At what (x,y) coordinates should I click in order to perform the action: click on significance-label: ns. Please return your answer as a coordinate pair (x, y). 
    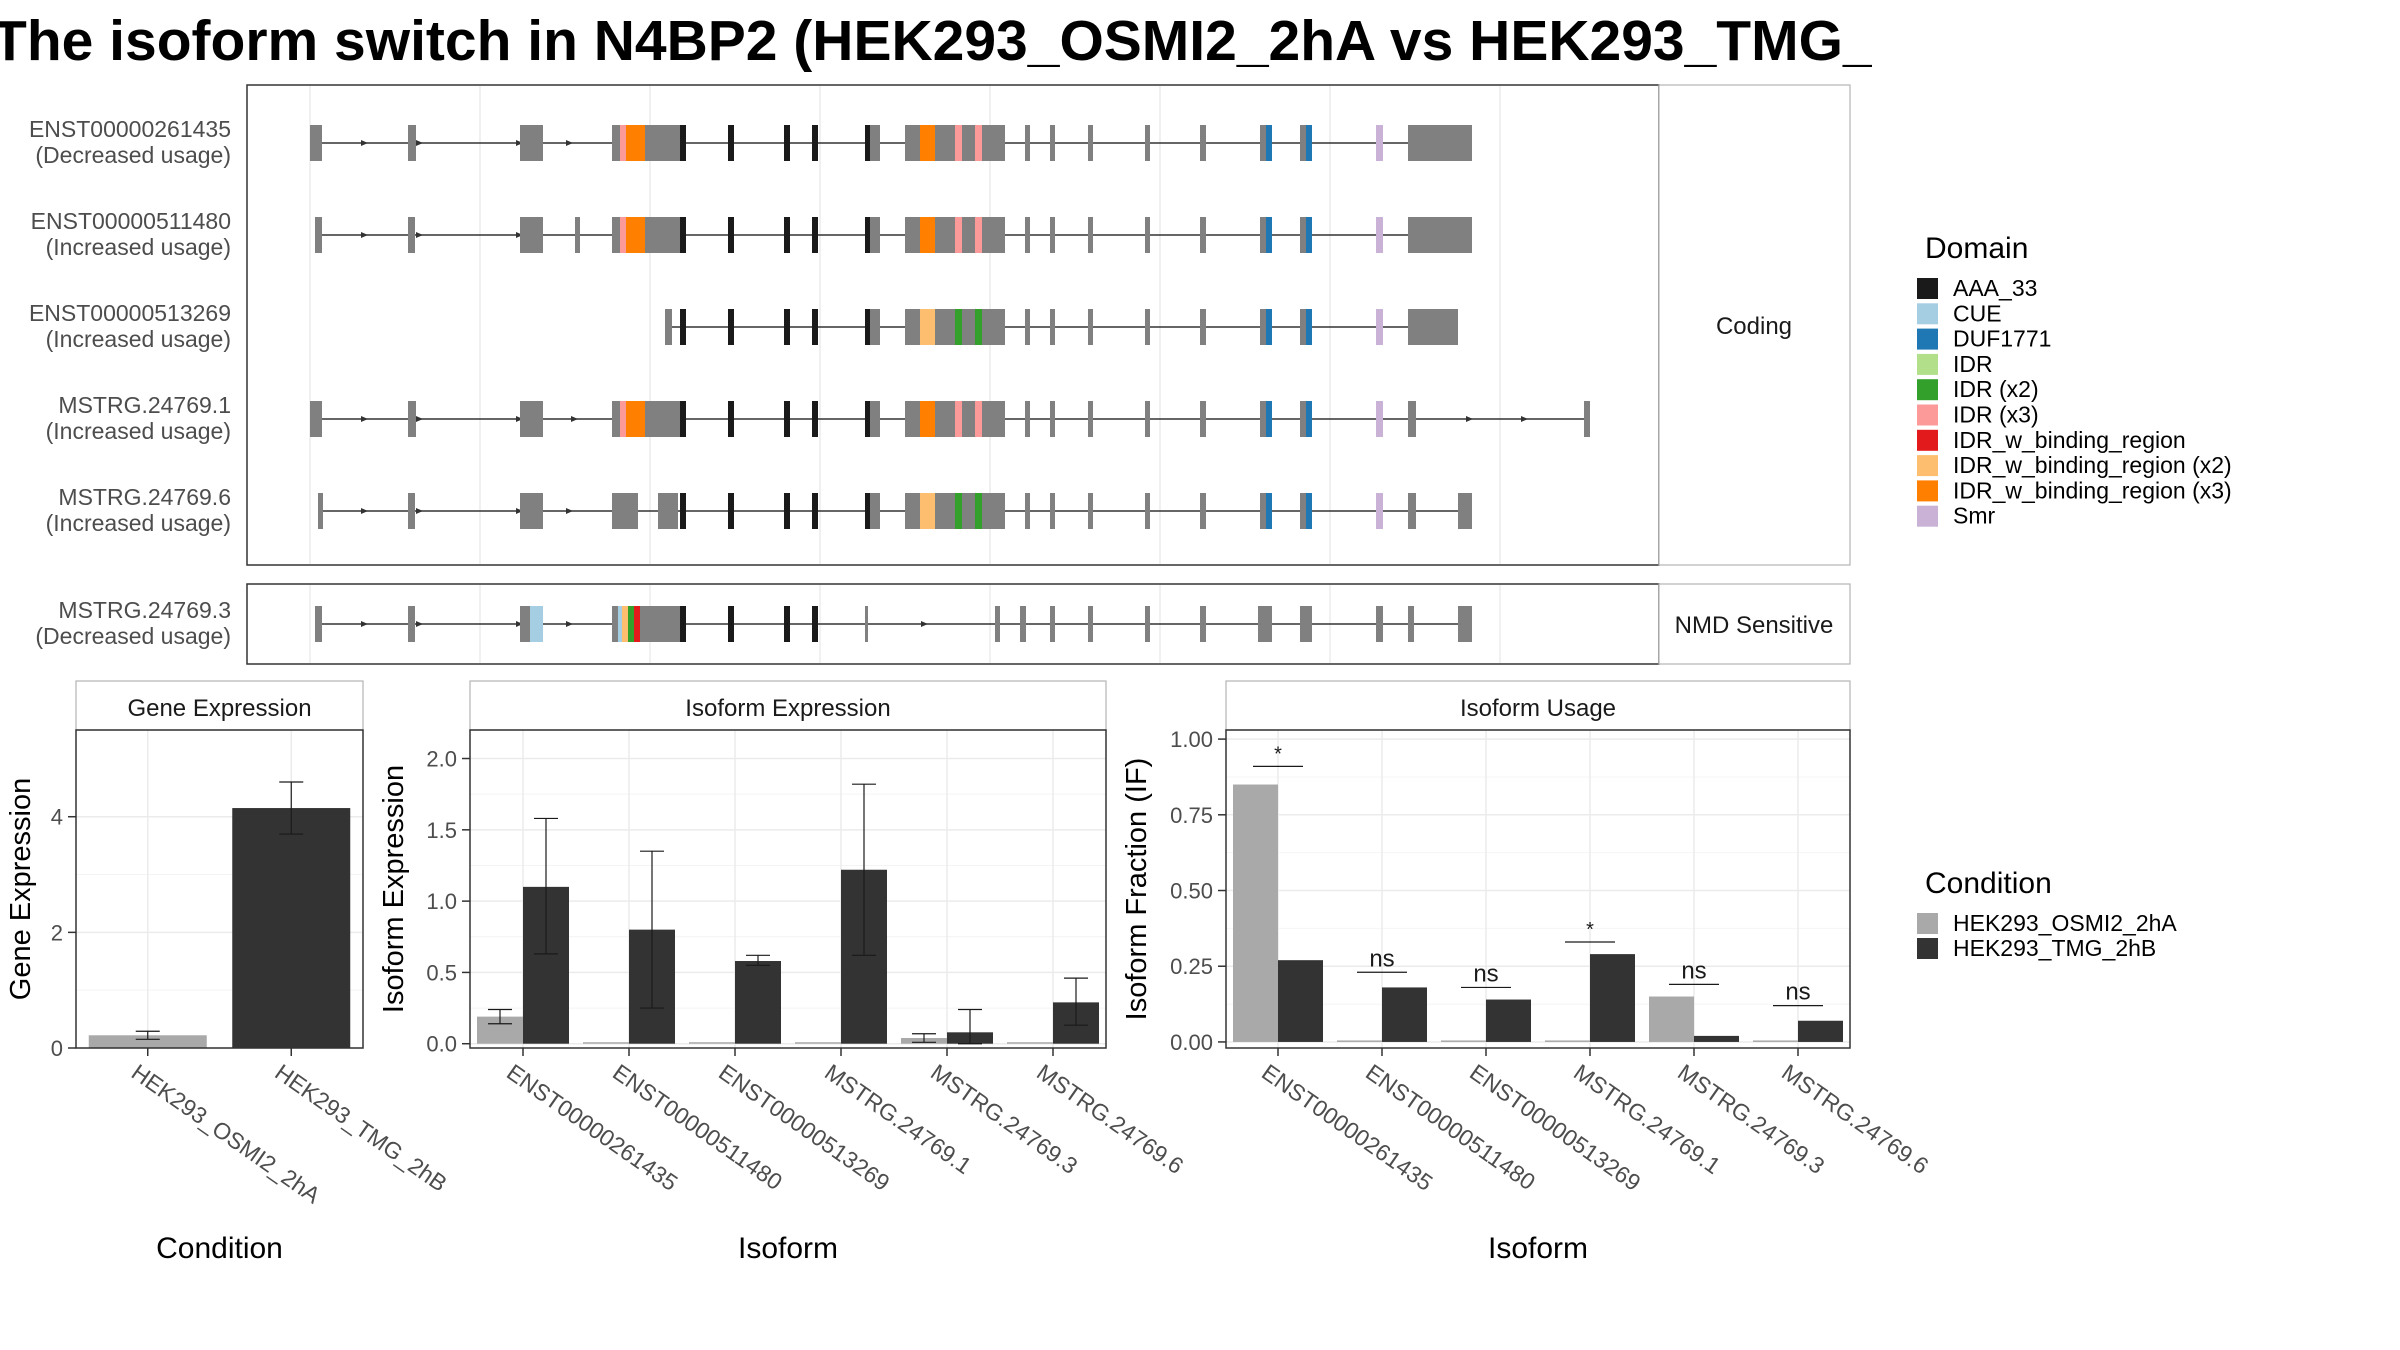
    Looking at the image, I should click on (1693, 970).